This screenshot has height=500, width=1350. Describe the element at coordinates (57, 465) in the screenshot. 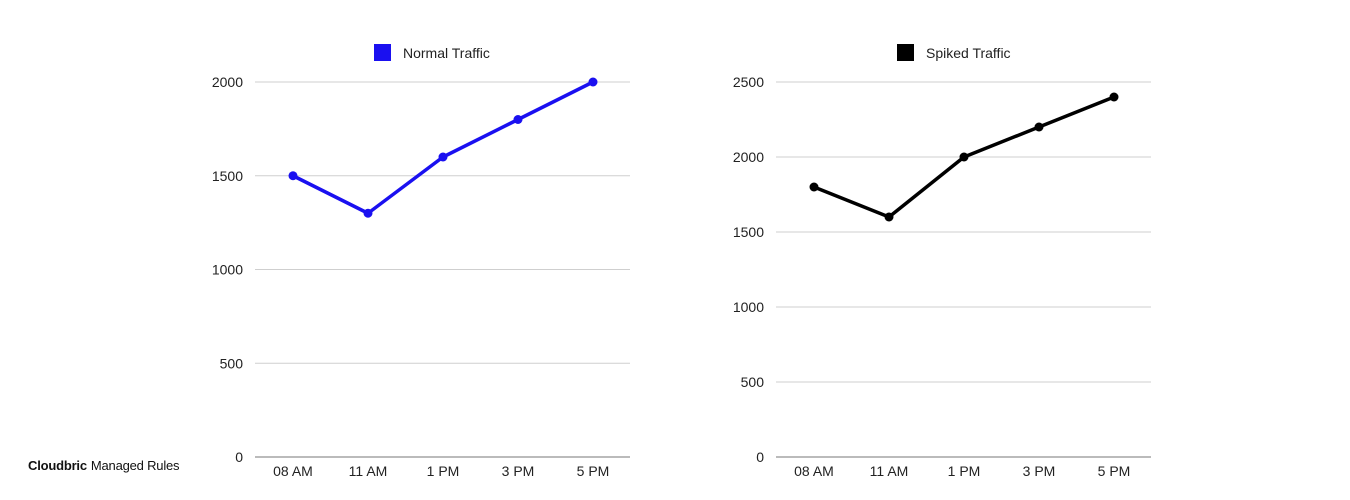

I see `brand-name: Cloudbric` at that location.